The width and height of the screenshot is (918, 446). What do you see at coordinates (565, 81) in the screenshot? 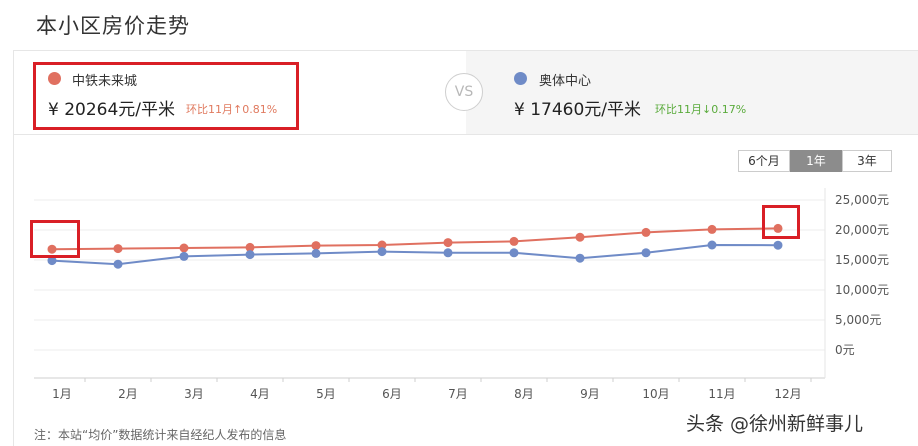
I see `compare-right-name: 奥体中心` at bounding box center [565, 81].